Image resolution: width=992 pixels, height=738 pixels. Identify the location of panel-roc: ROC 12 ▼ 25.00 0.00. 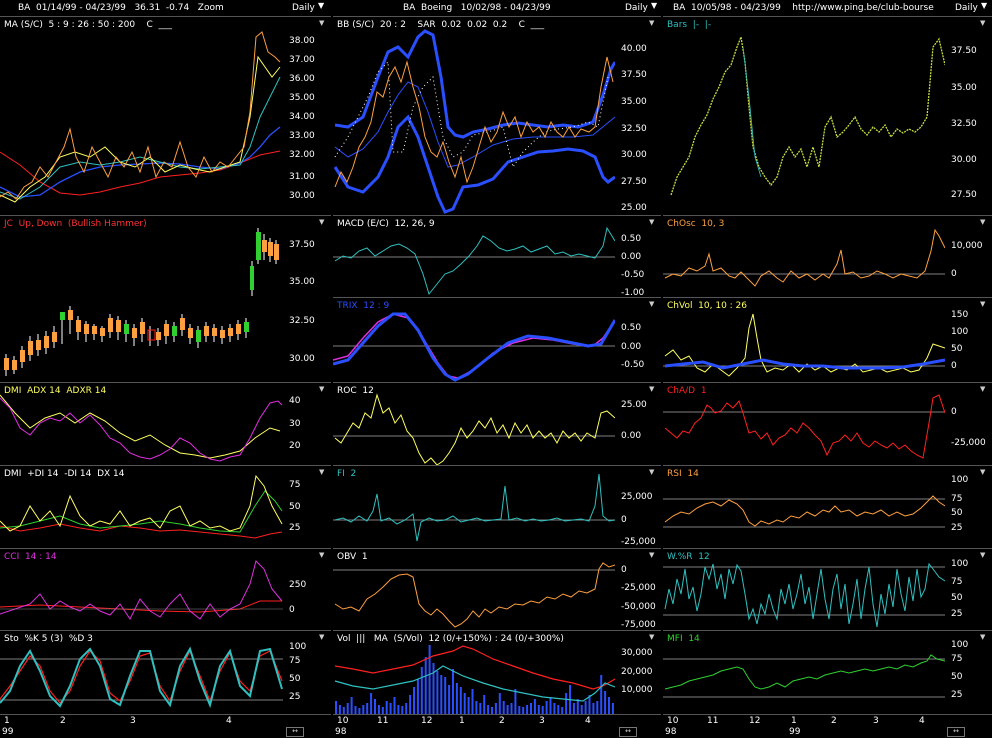
(497, 424).